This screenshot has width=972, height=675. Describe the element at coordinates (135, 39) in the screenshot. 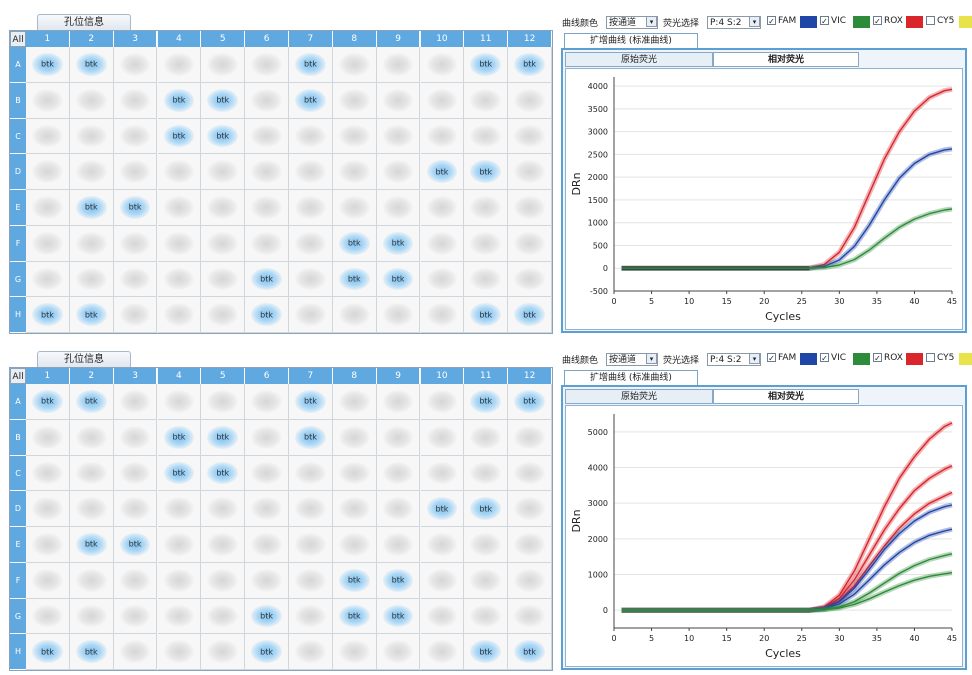

I see `column-header-3: 3` at that location.